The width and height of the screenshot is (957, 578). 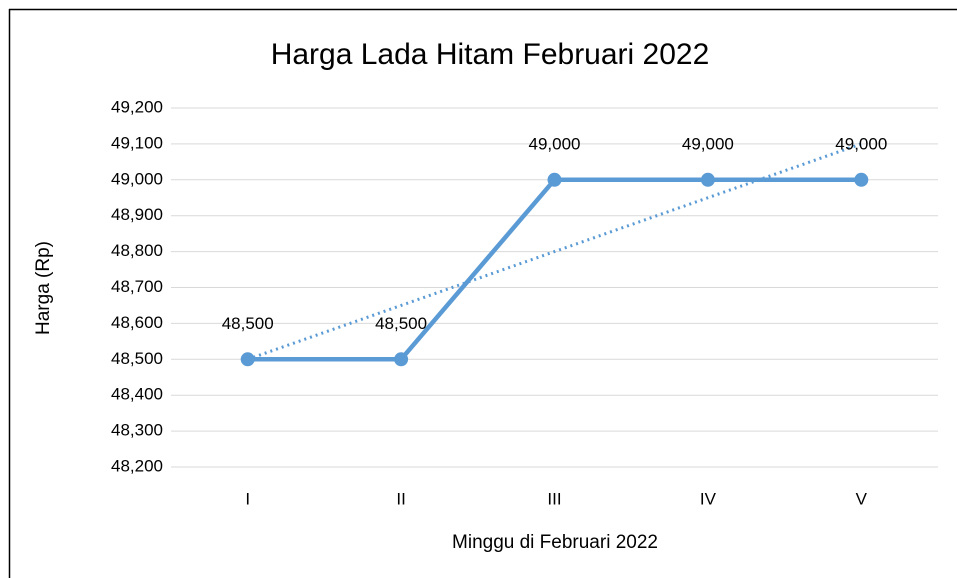 What do you see at coordinates (137, 358) in the screenshot?
I see `y-tick-label: 48,500` at bounding box center [137, 358].